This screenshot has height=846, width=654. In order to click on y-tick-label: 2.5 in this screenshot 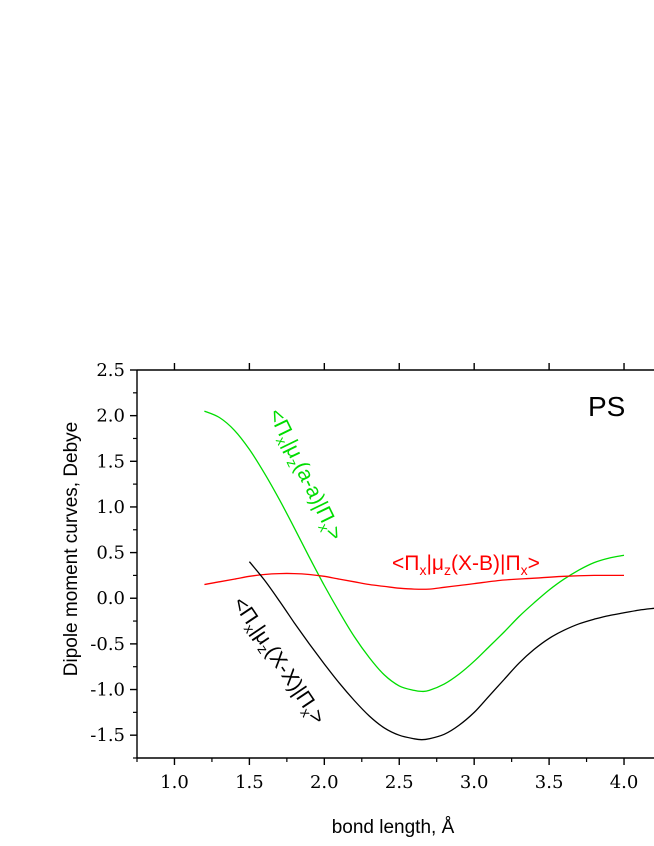, I will do `click(110, 370)`.